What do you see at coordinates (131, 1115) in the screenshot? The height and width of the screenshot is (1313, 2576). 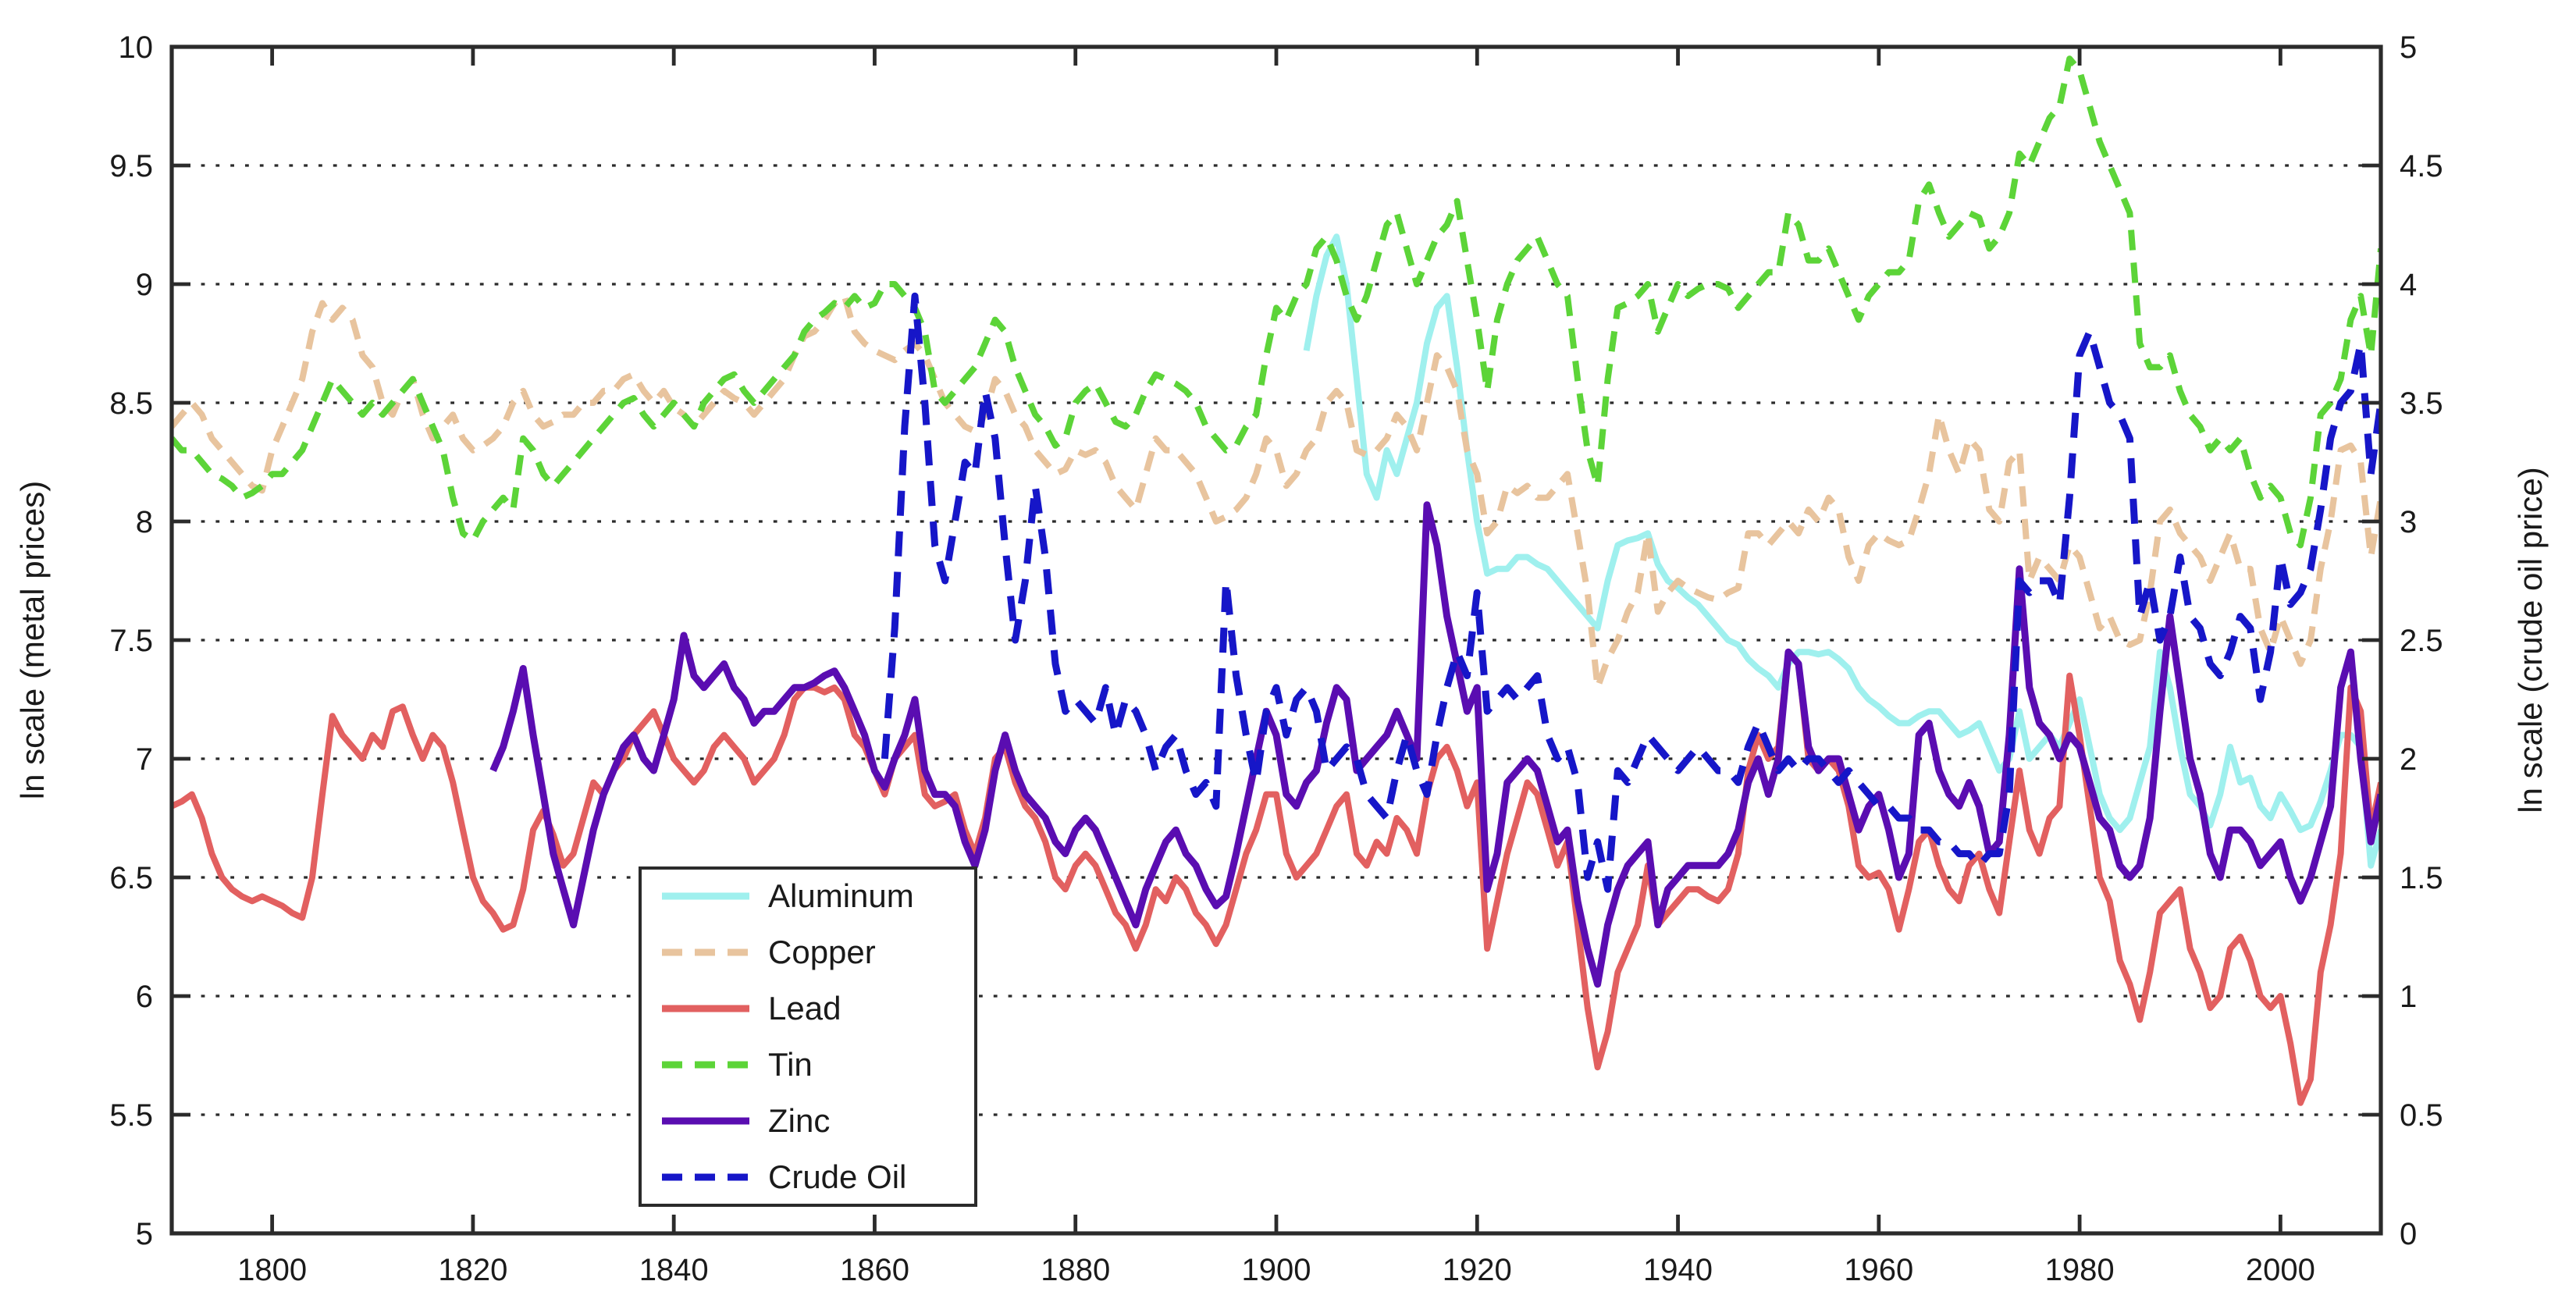 I see `left-tick-label-5.5: 5.5` at bounding box center [131, 1115].